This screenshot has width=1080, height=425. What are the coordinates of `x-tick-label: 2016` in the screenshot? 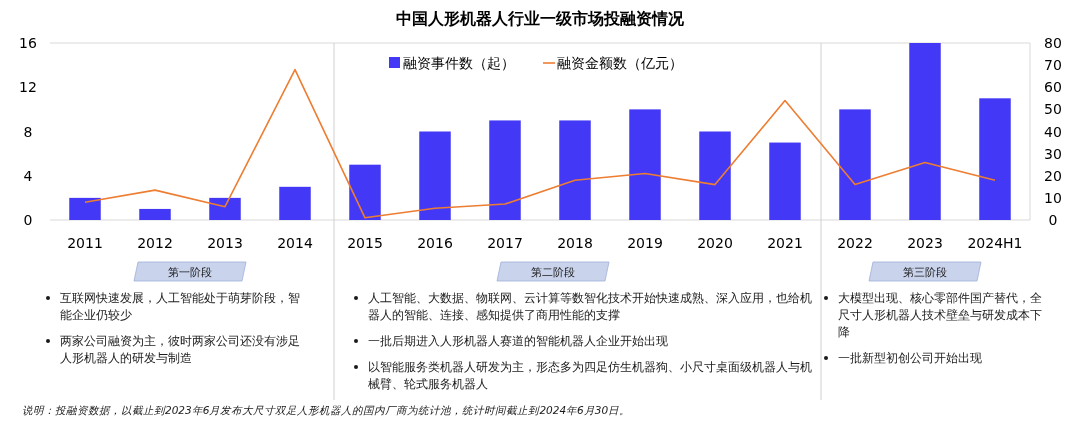 It's located at (435, 243).